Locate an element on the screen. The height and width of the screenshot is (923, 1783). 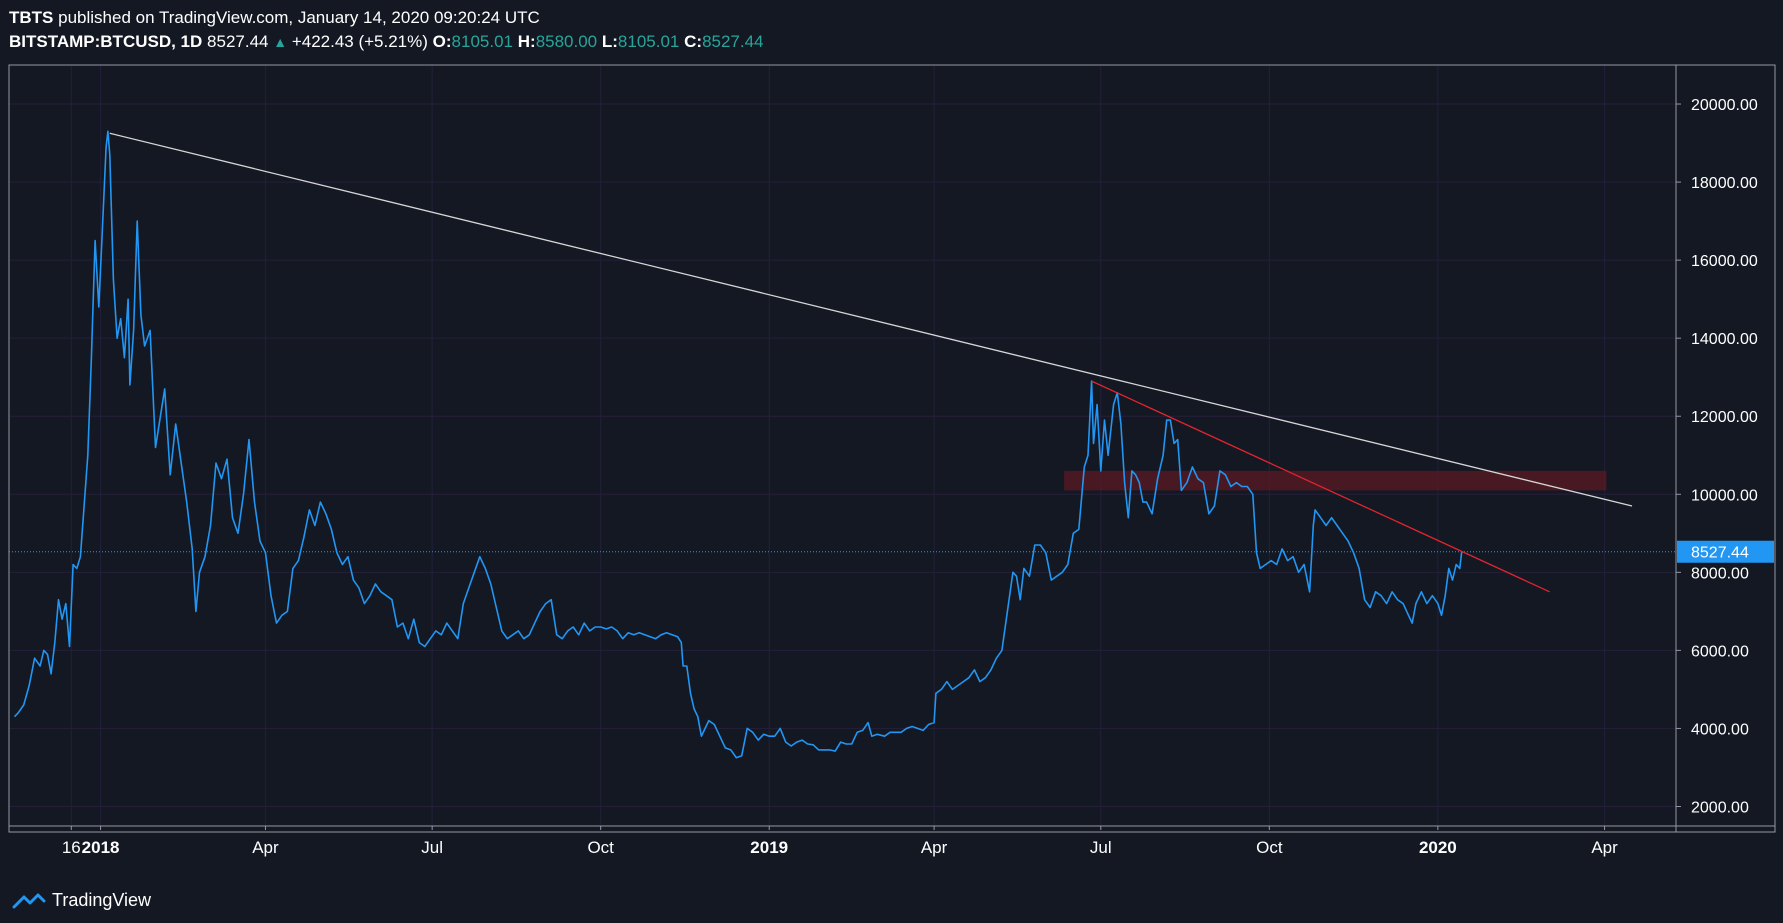
y-tick-label: 8000.00 is located at coordinates (1720, 573).